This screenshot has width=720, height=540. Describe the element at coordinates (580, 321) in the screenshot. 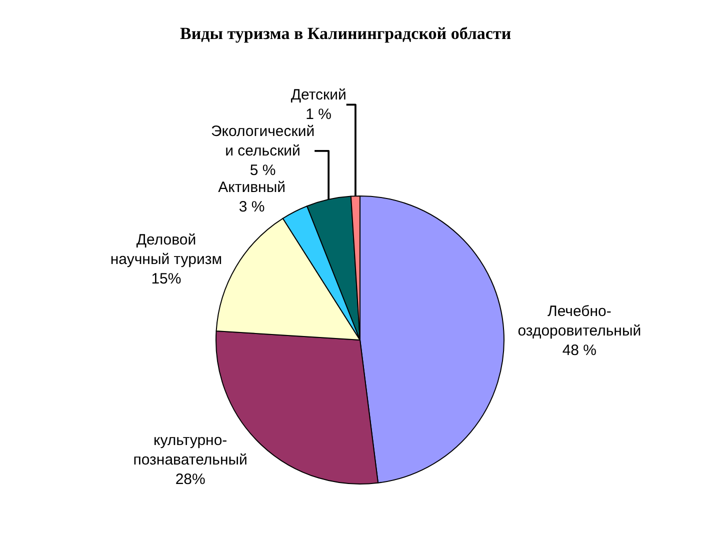

I see `slice-label: Лечебно- оздоровительный` at that location.